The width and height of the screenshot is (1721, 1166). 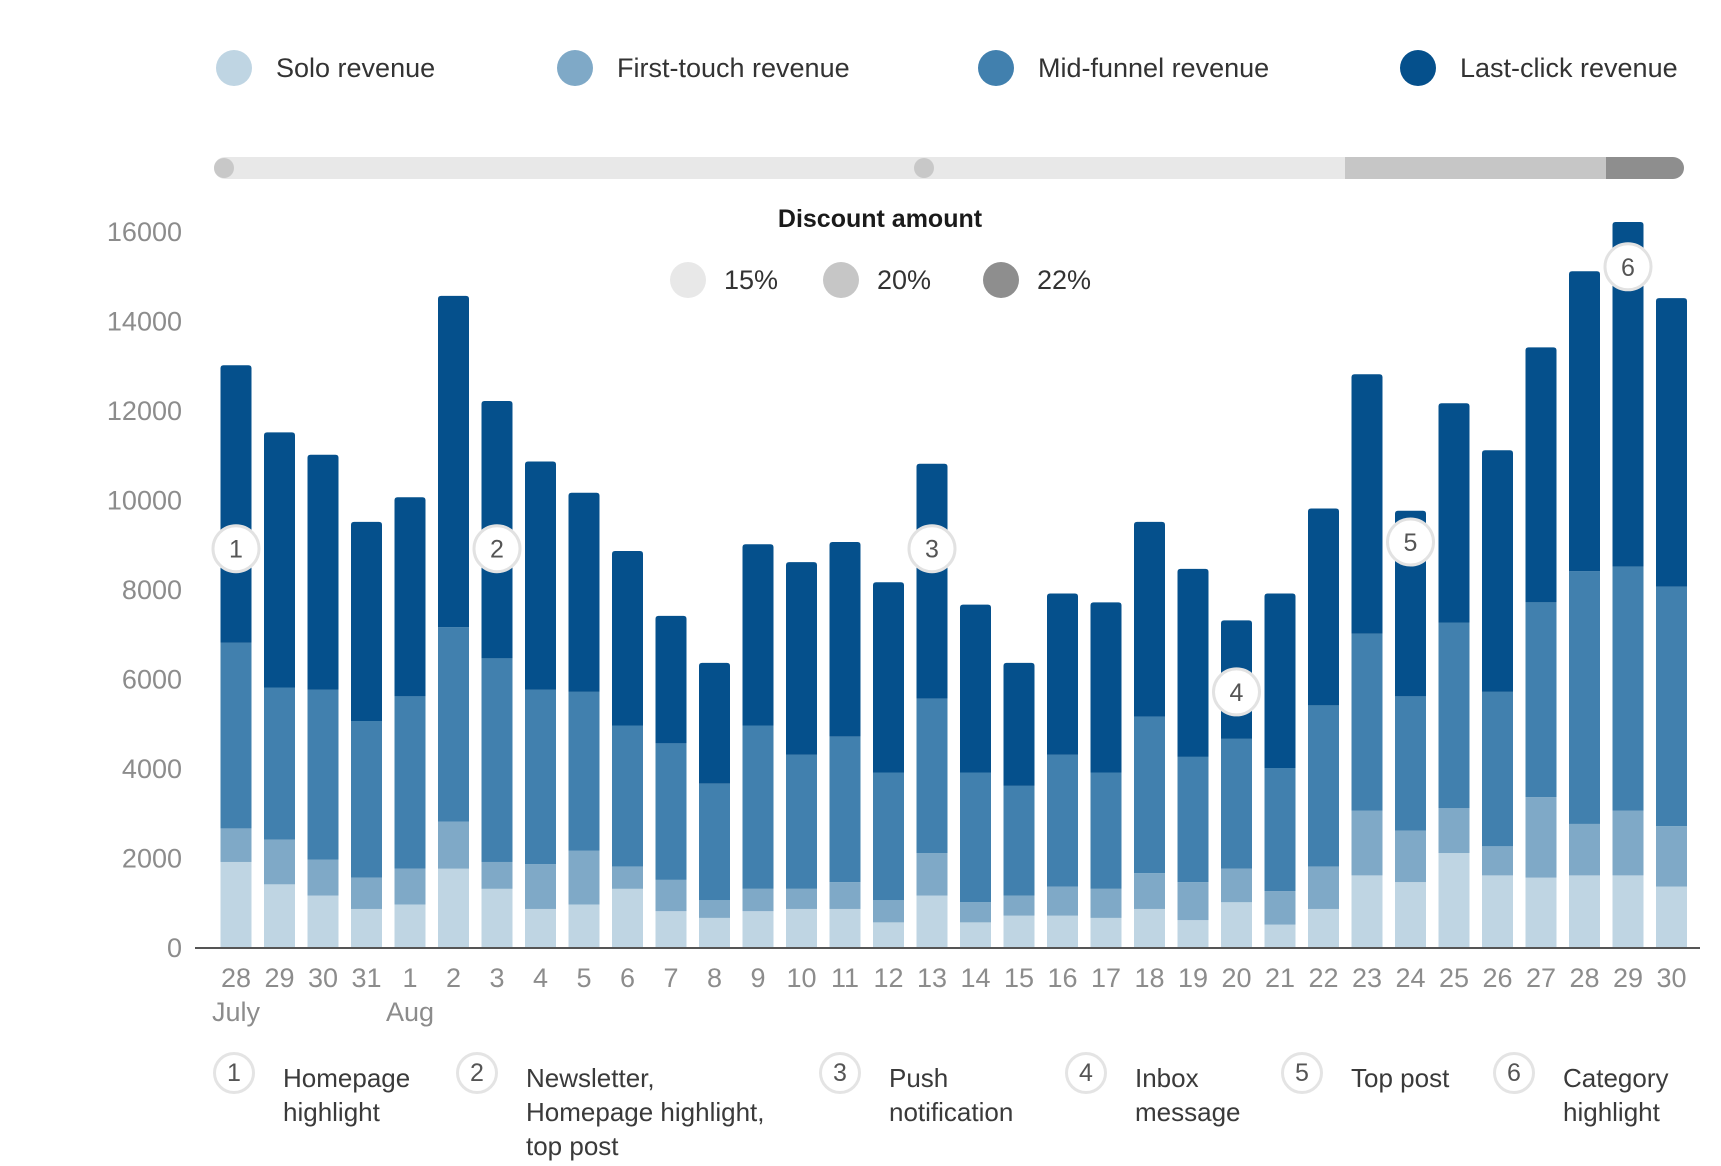 I want to click on legend-item-first-touch: First-touch revenue, so click(x=703, y=68).